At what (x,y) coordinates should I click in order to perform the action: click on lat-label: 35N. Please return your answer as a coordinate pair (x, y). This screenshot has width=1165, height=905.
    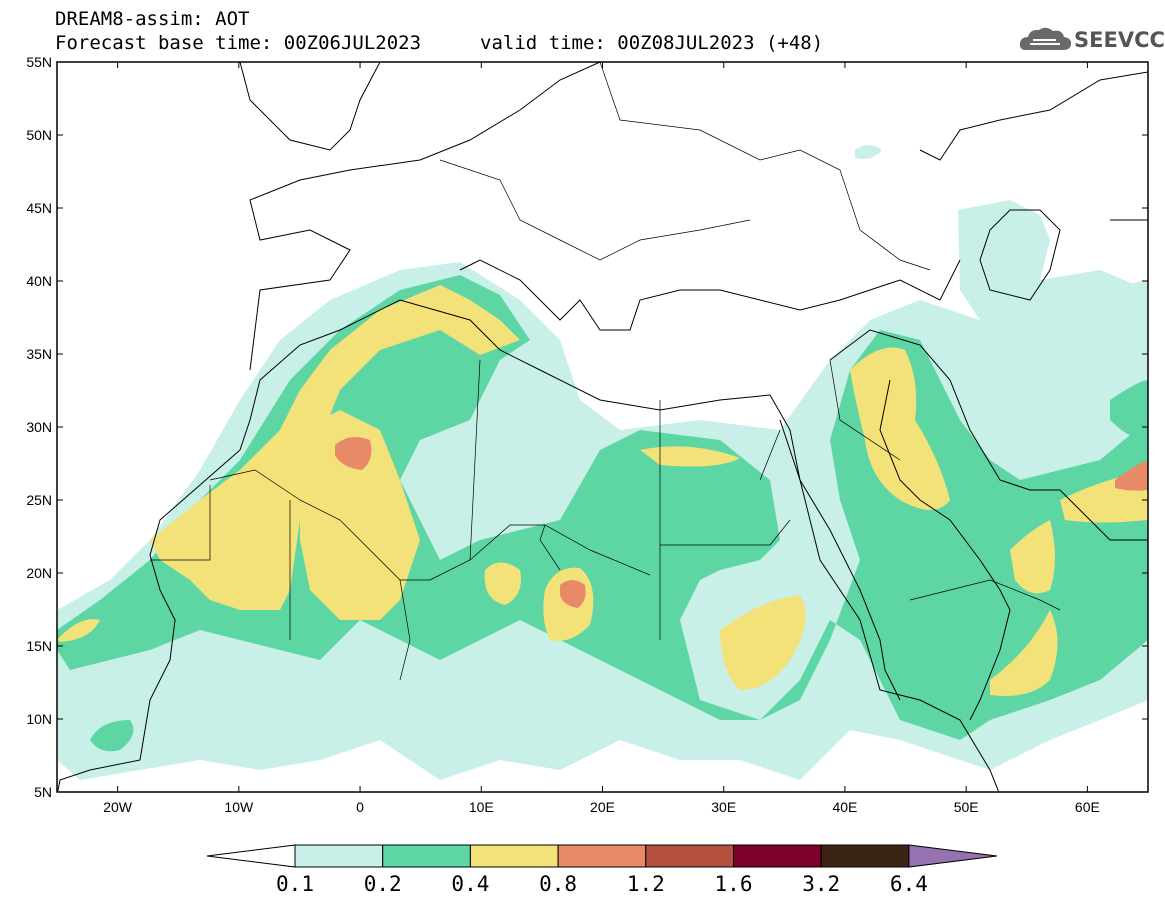
    Looking at the image, I should click on (39, 354).